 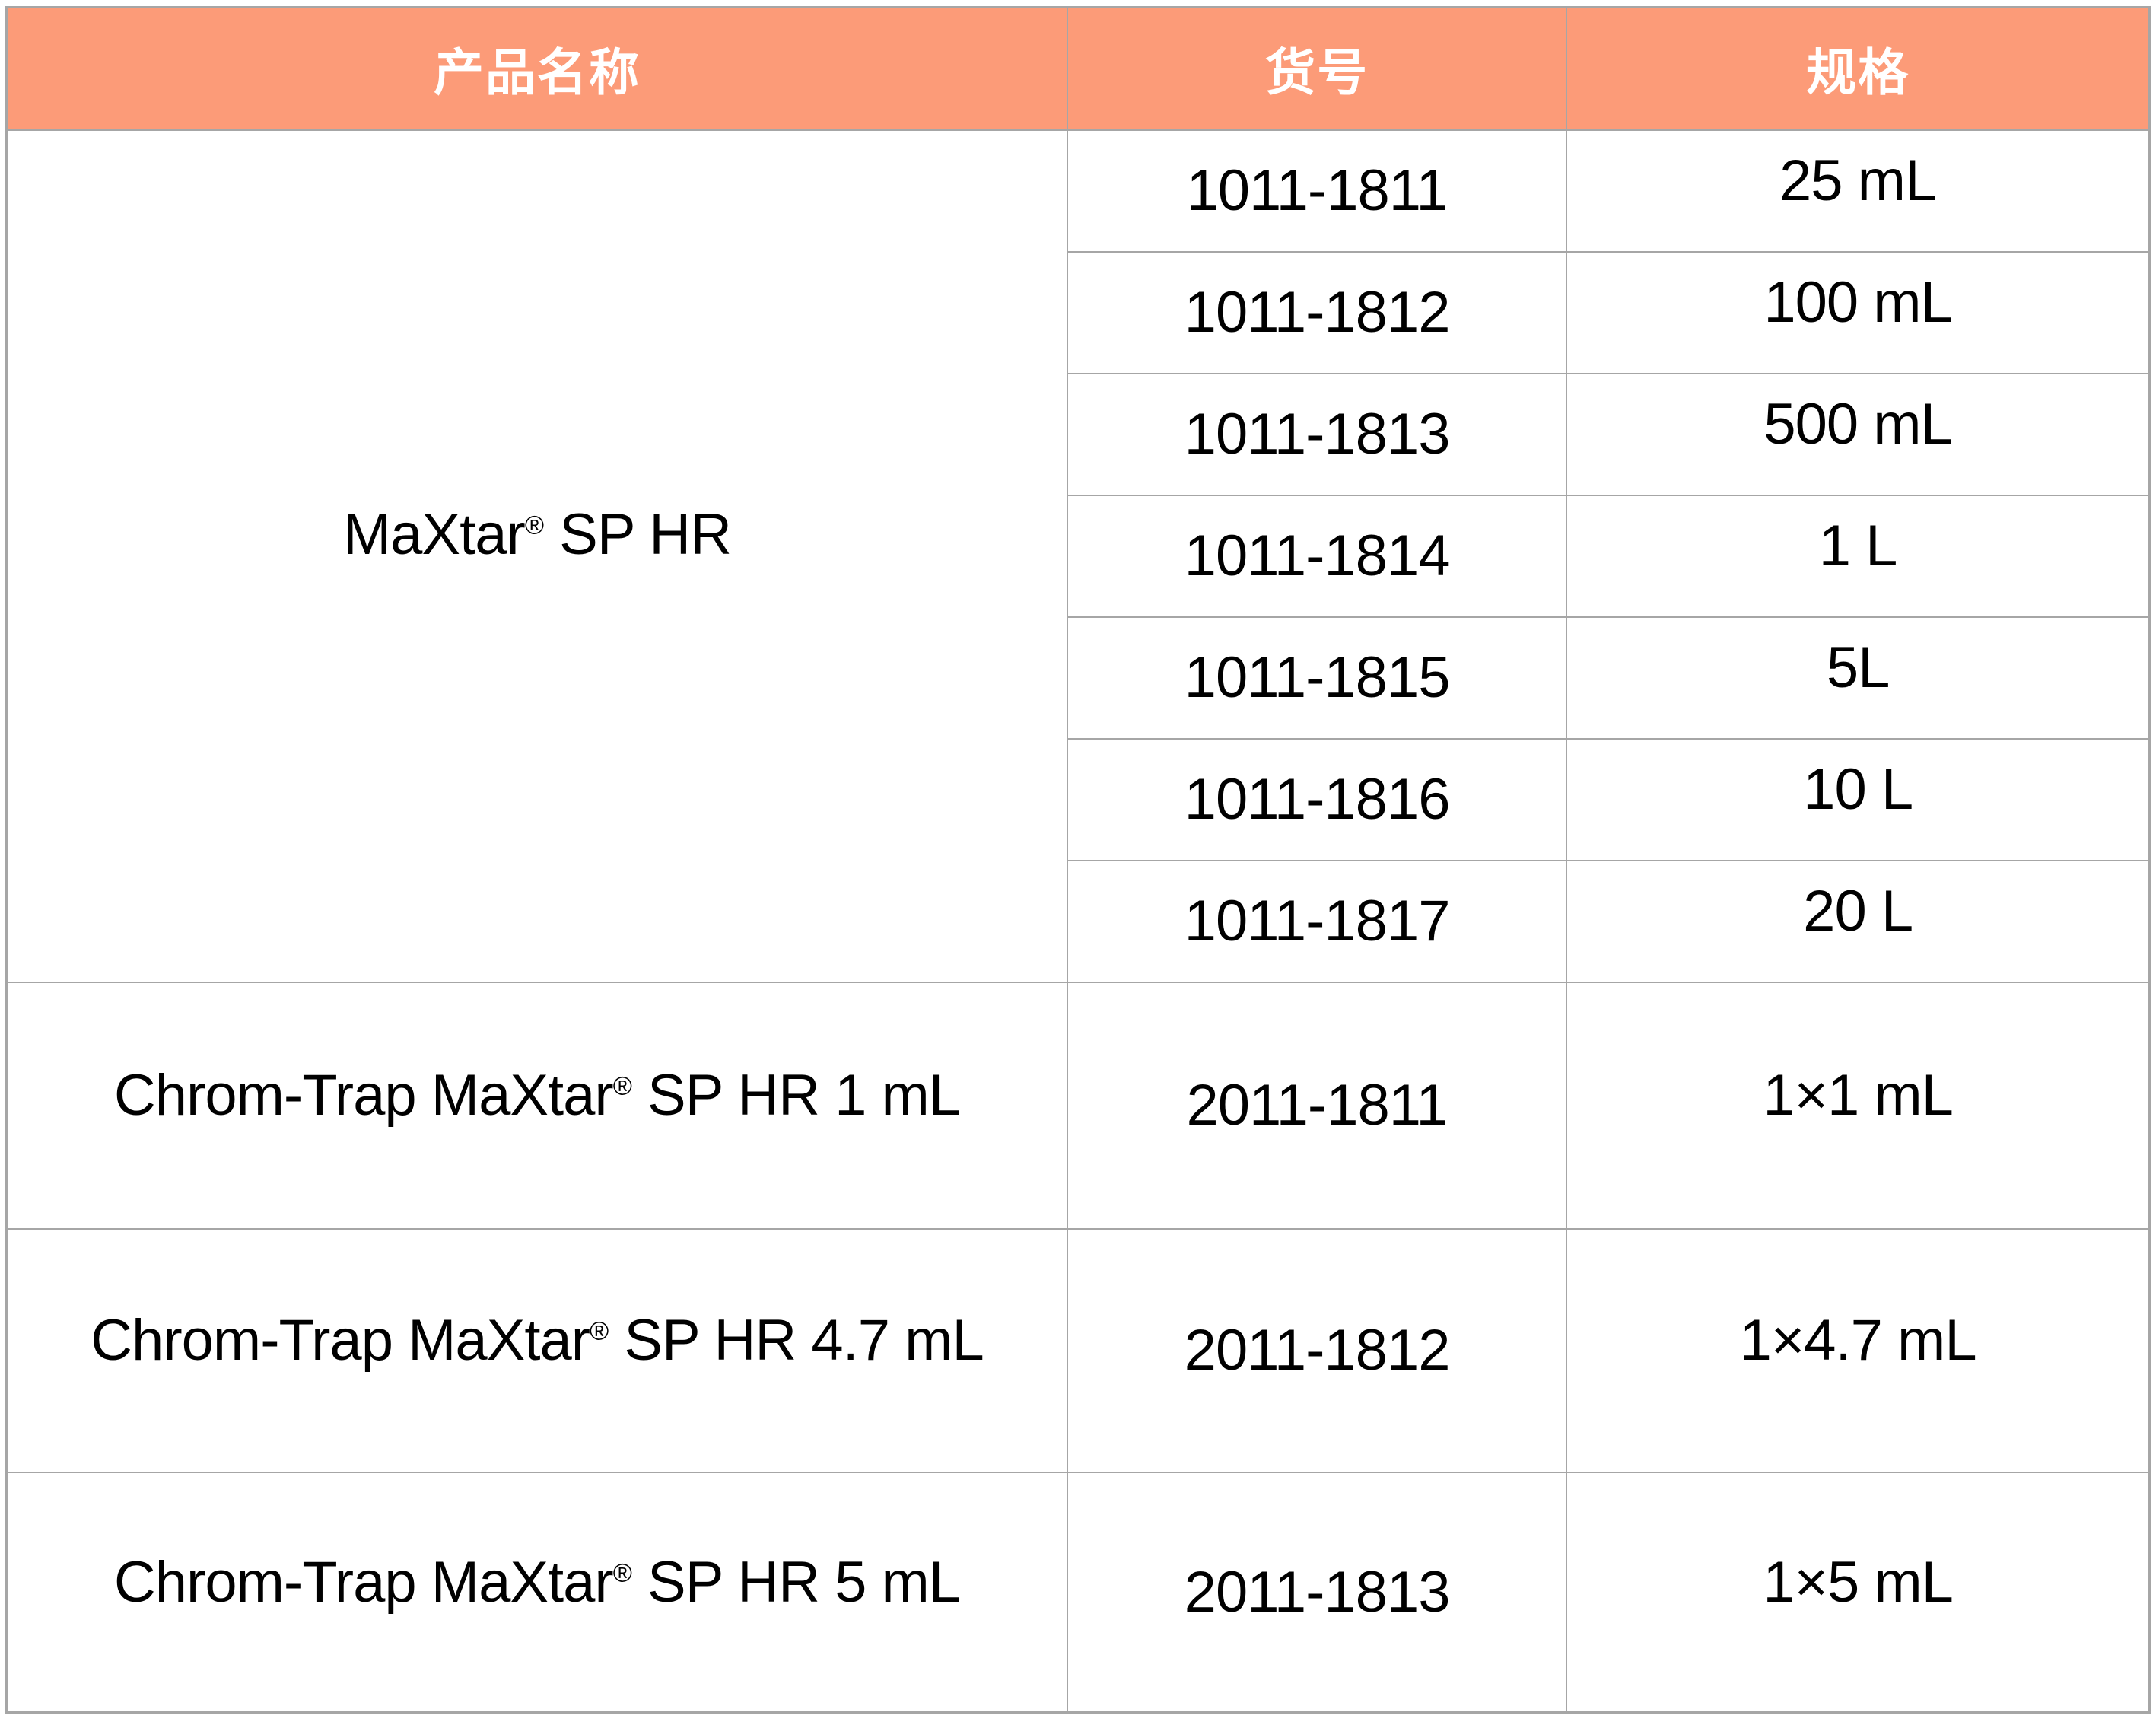 I want to click on catalog-number-cell: 1011-1814, so click(x=1317, y=556).